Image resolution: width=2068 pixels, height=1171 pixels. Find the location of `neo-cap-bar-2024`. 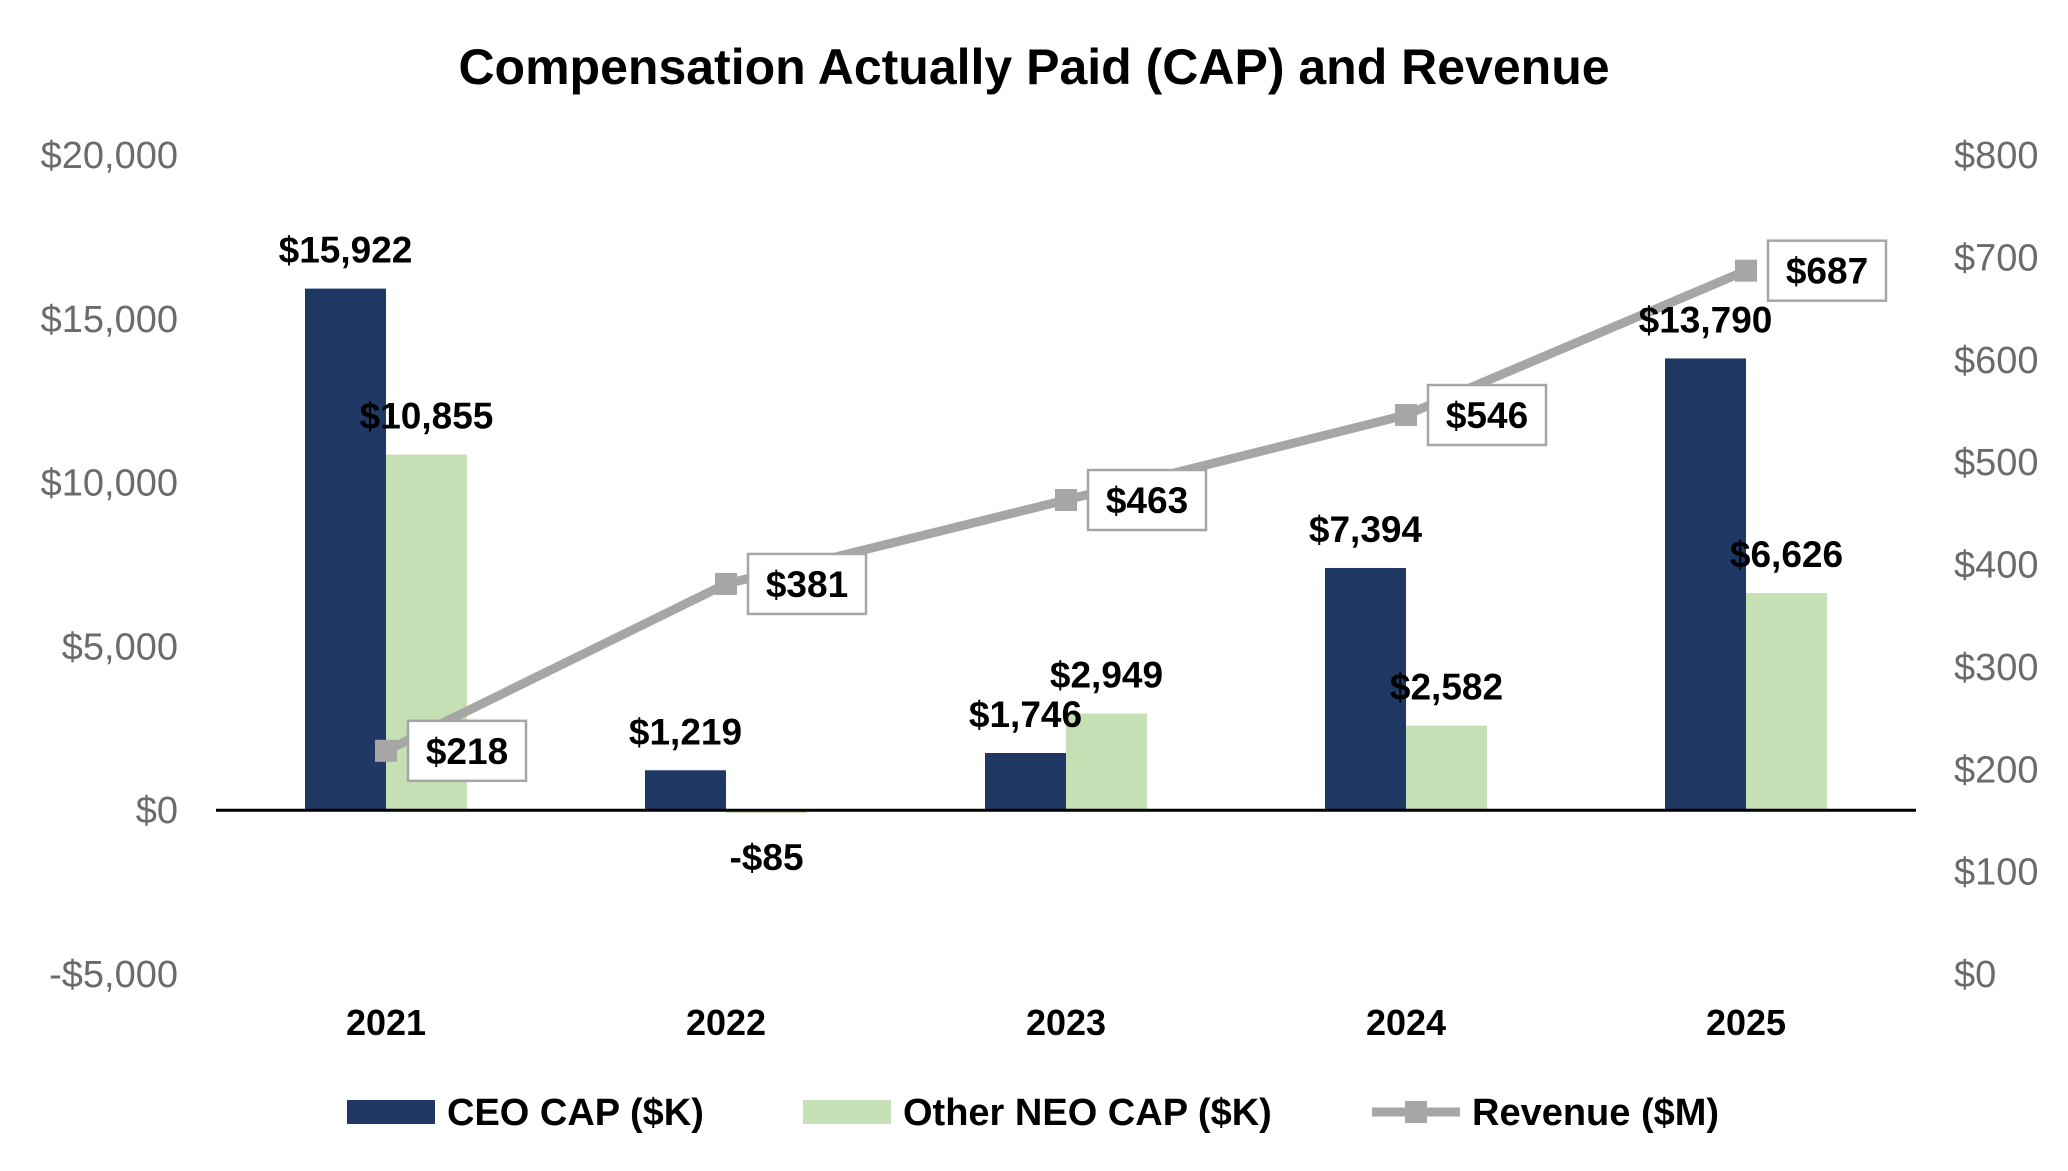

neo-cap-bar-2024 is located at coordinates (1446, 768).